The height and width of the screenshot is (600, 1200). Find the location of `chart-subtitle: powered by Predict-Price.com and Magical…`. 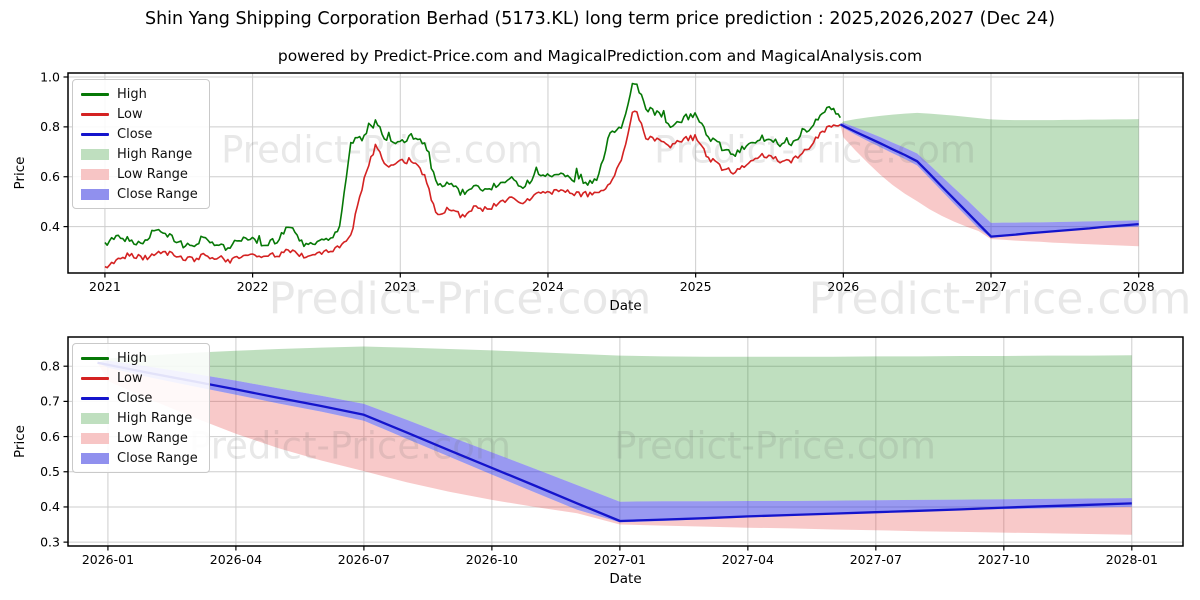

chart-subtitle: powered by Predict-Price.com and Magical… is located at coordinates (600, 56).